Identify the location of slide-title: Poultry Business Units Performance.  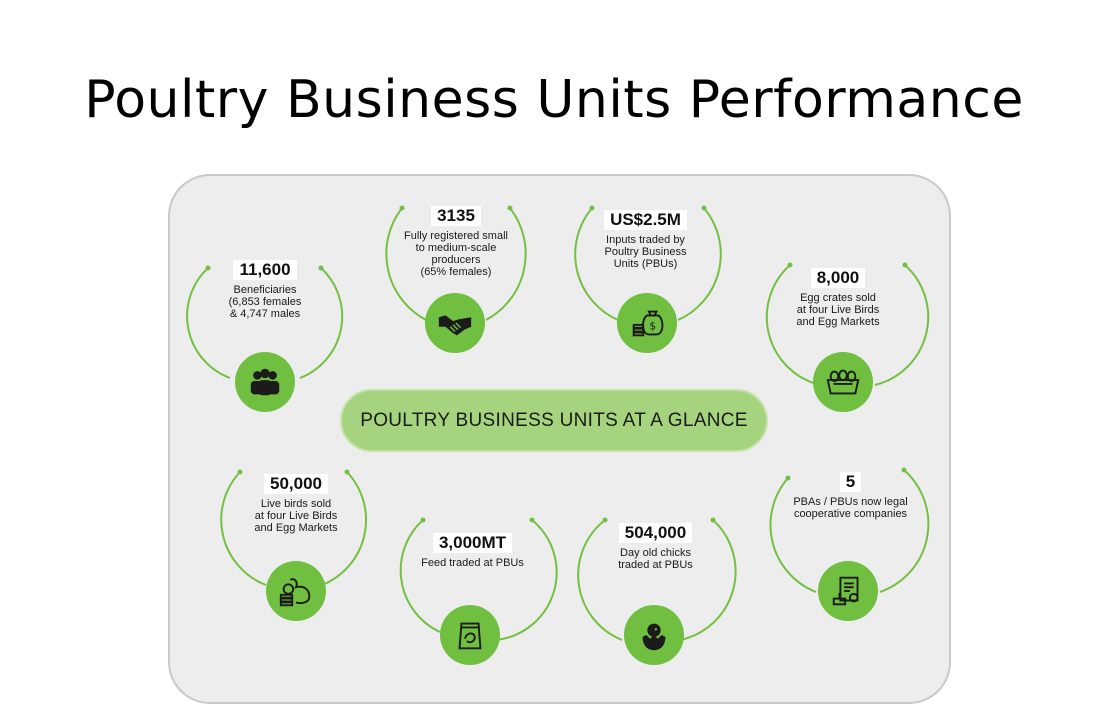
(554, 100).